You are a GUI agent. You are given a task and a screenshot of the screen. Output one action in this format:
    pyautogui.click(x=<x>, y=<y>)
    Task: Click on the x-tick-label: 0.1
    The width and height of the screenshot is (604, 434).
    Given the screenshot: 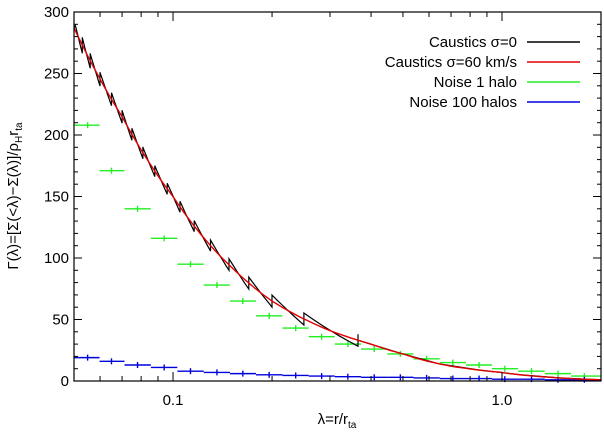 What is the action you would take?
    pyautogui.click(x=173, y=400)
    